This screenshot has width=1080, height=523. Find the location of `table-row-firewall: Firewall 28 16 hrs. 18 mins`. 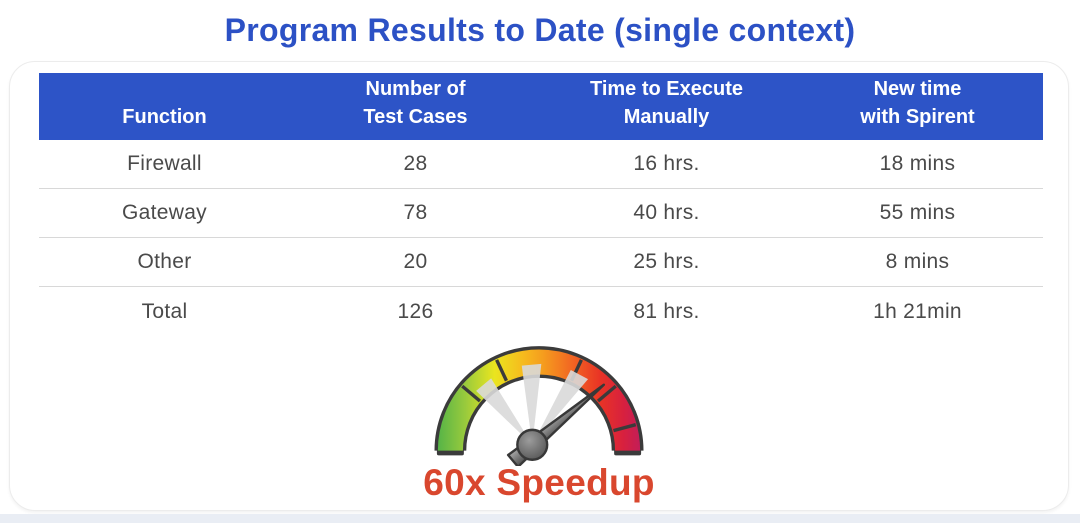

table-row-firewall: Firewall 28 16 hrs. 18 mins is located at coordinates (541, 164).